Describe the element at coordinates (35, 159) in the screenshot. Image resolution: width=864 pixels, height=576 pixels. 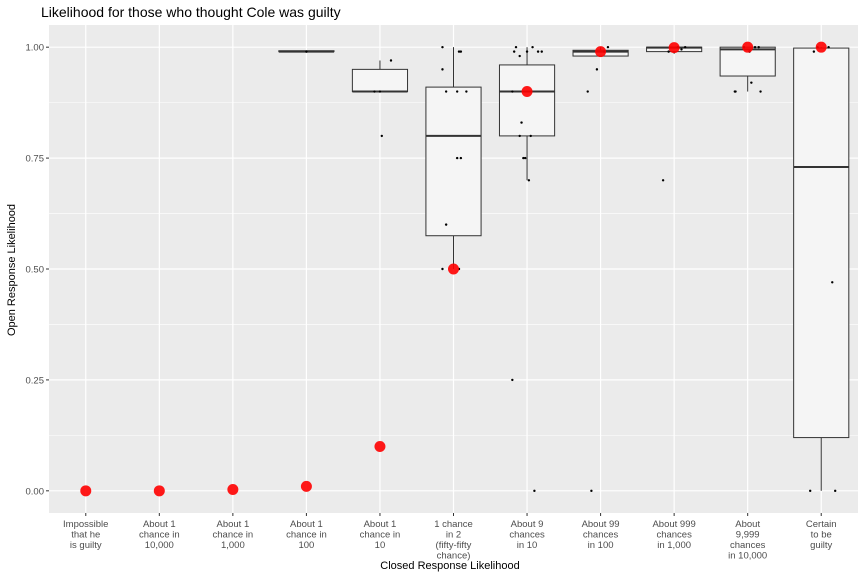
I see `y-tick-label: 0.75` at that location.